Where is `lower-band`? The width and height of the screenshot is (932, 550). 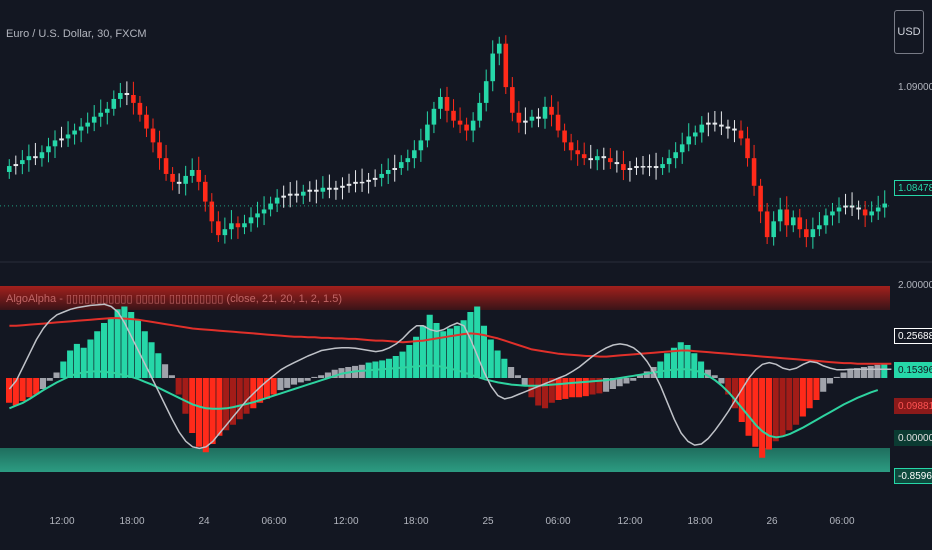
lower-band is located at coordinates (445, 460).